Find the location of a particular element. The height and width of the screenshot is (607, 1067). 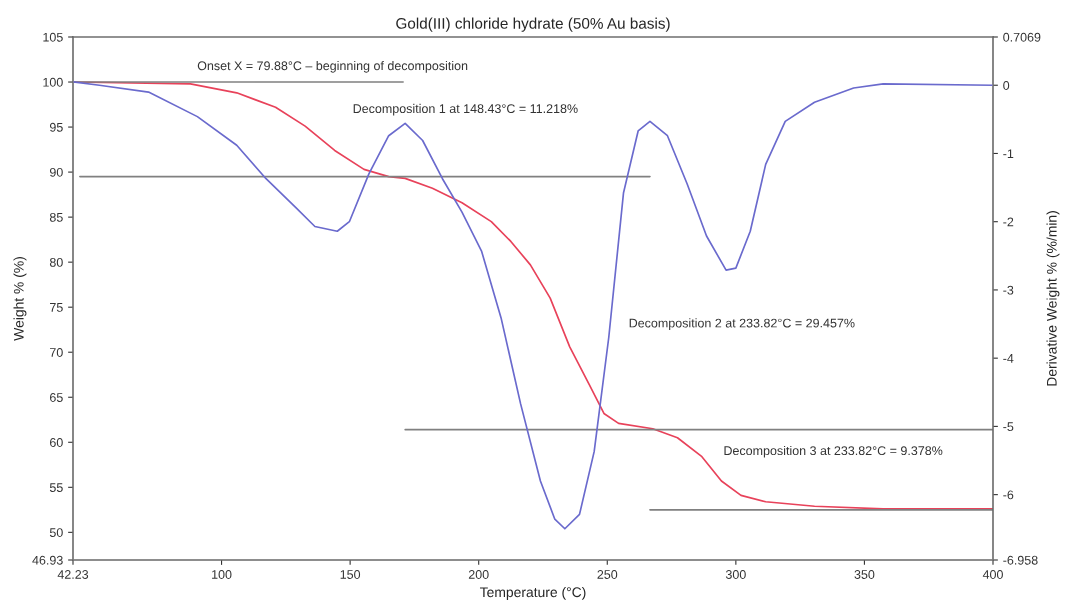

y2-tick-label: -6.958 is located at coordinates (1020, 560).